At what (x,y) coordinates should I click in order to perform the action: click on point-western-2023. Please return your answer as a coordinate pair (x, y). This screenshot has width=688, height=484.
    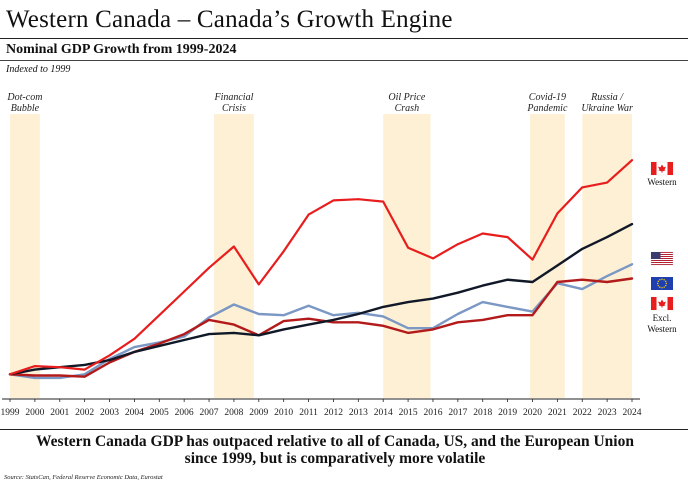
    Looking at the image, I should click on (607, 182).